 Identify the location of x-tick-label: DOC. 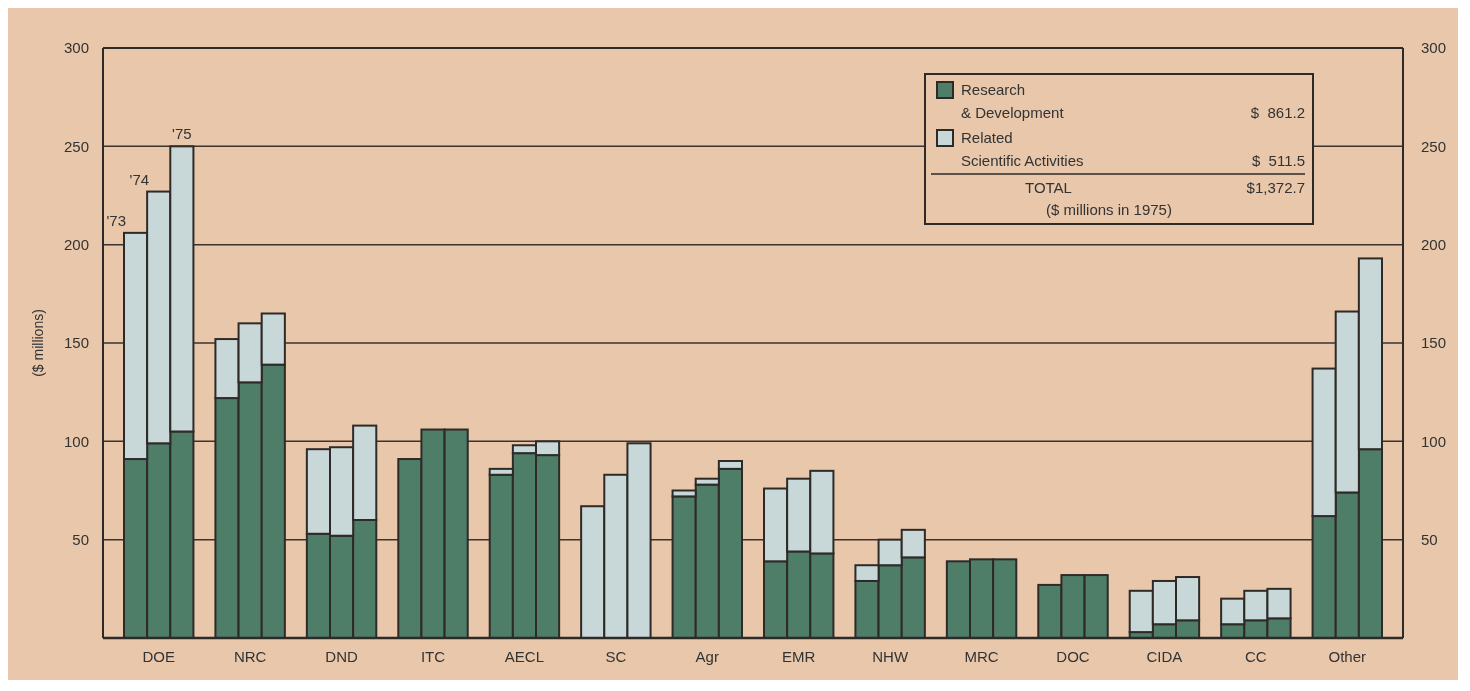
(1073, 656).